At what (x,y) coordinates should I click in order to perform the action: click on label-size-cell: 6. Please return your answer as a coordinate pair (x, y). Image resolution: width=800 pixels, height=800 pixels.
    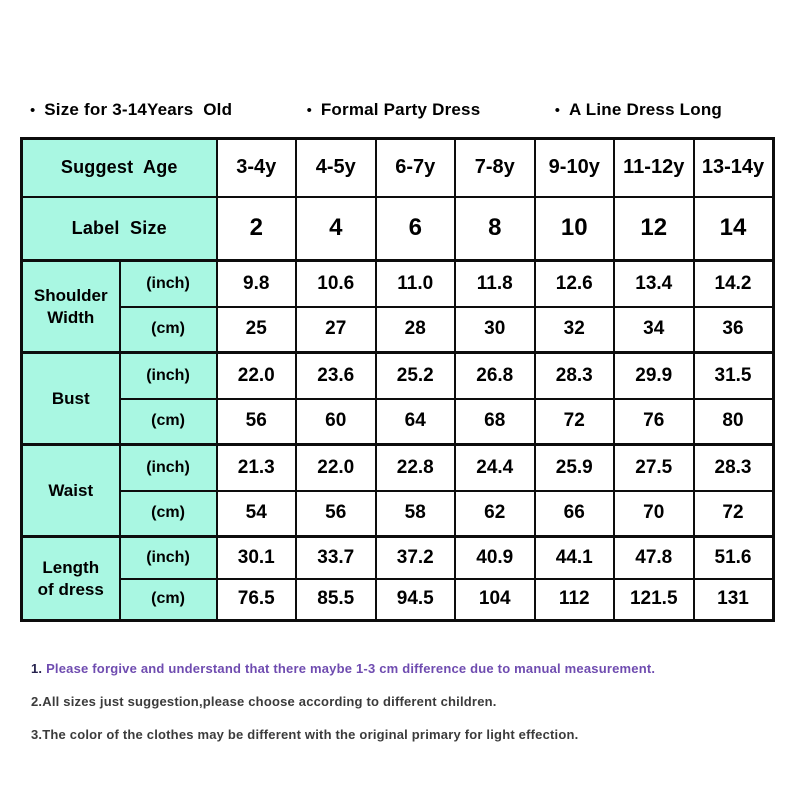
    Looking at the image, I should click on (415, 228).